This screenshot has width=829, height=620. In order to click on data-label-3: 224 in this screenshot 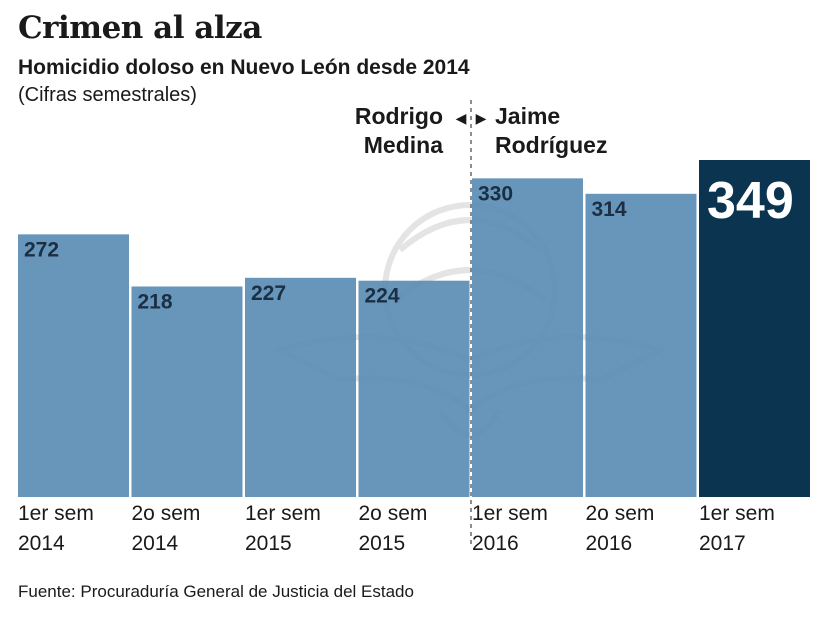, I will do `click(382, 296)`.